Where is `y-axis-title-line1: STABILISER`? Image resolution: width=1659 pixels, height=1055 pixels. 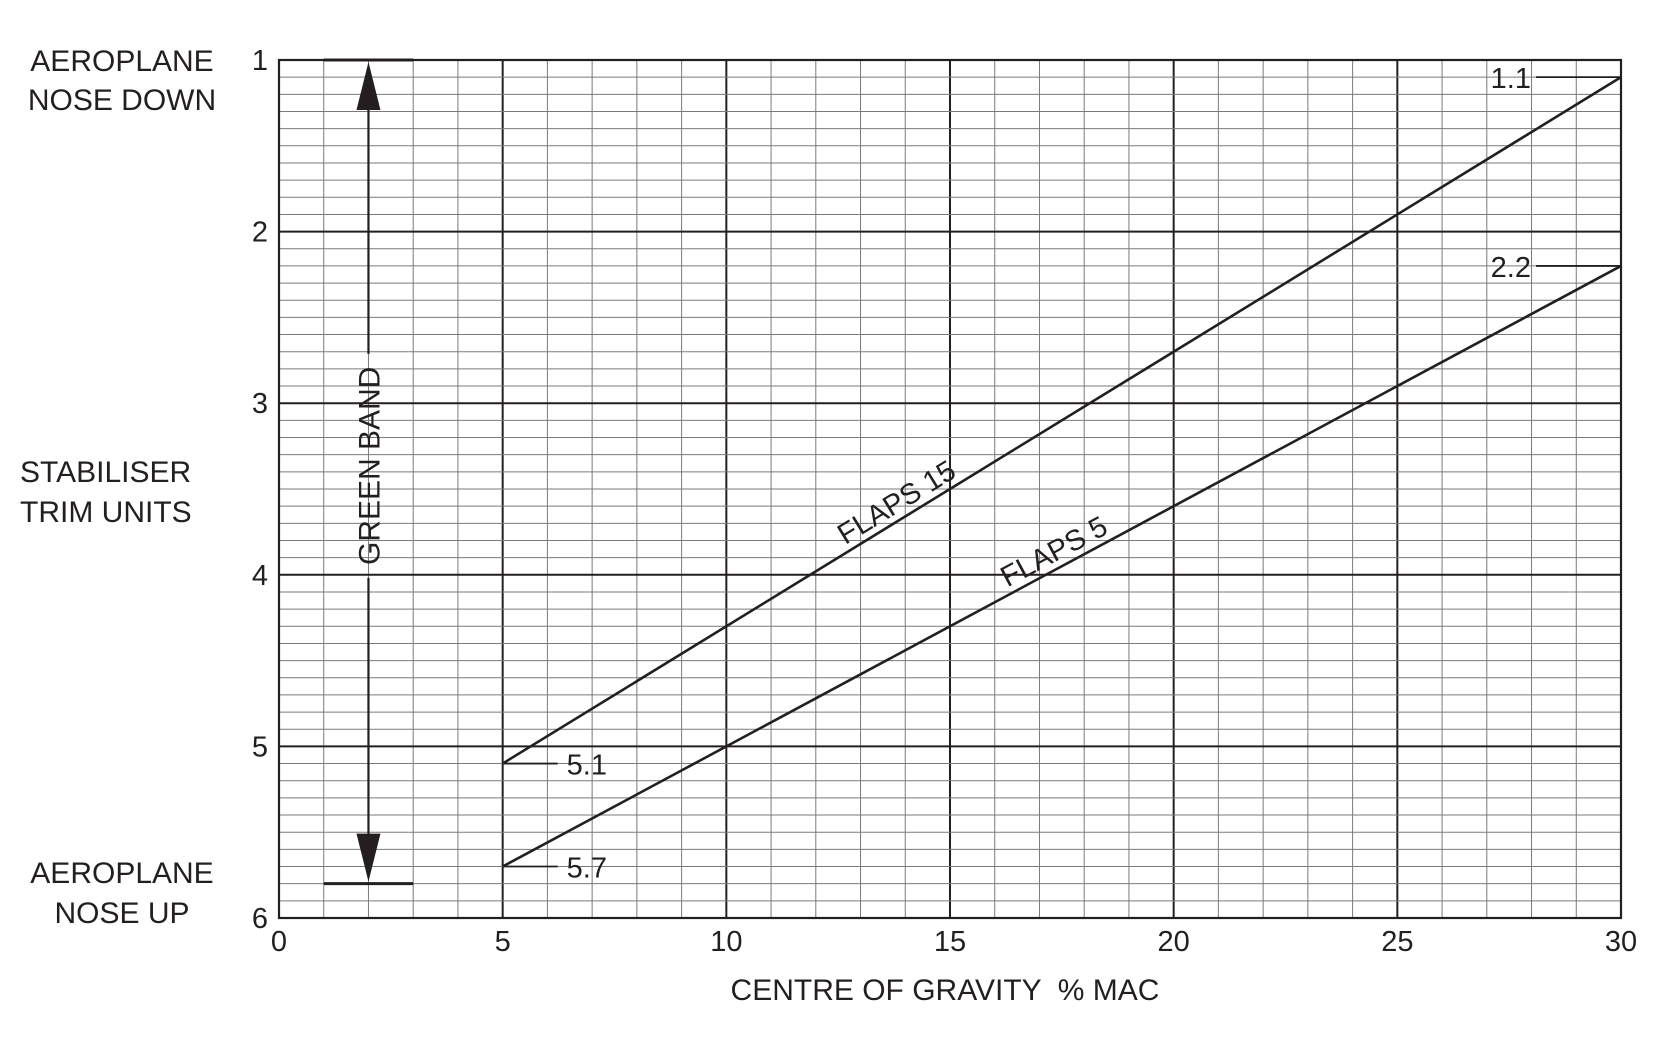 y-axis-title-line1: STABILISER is located at coordinates (105, 472).